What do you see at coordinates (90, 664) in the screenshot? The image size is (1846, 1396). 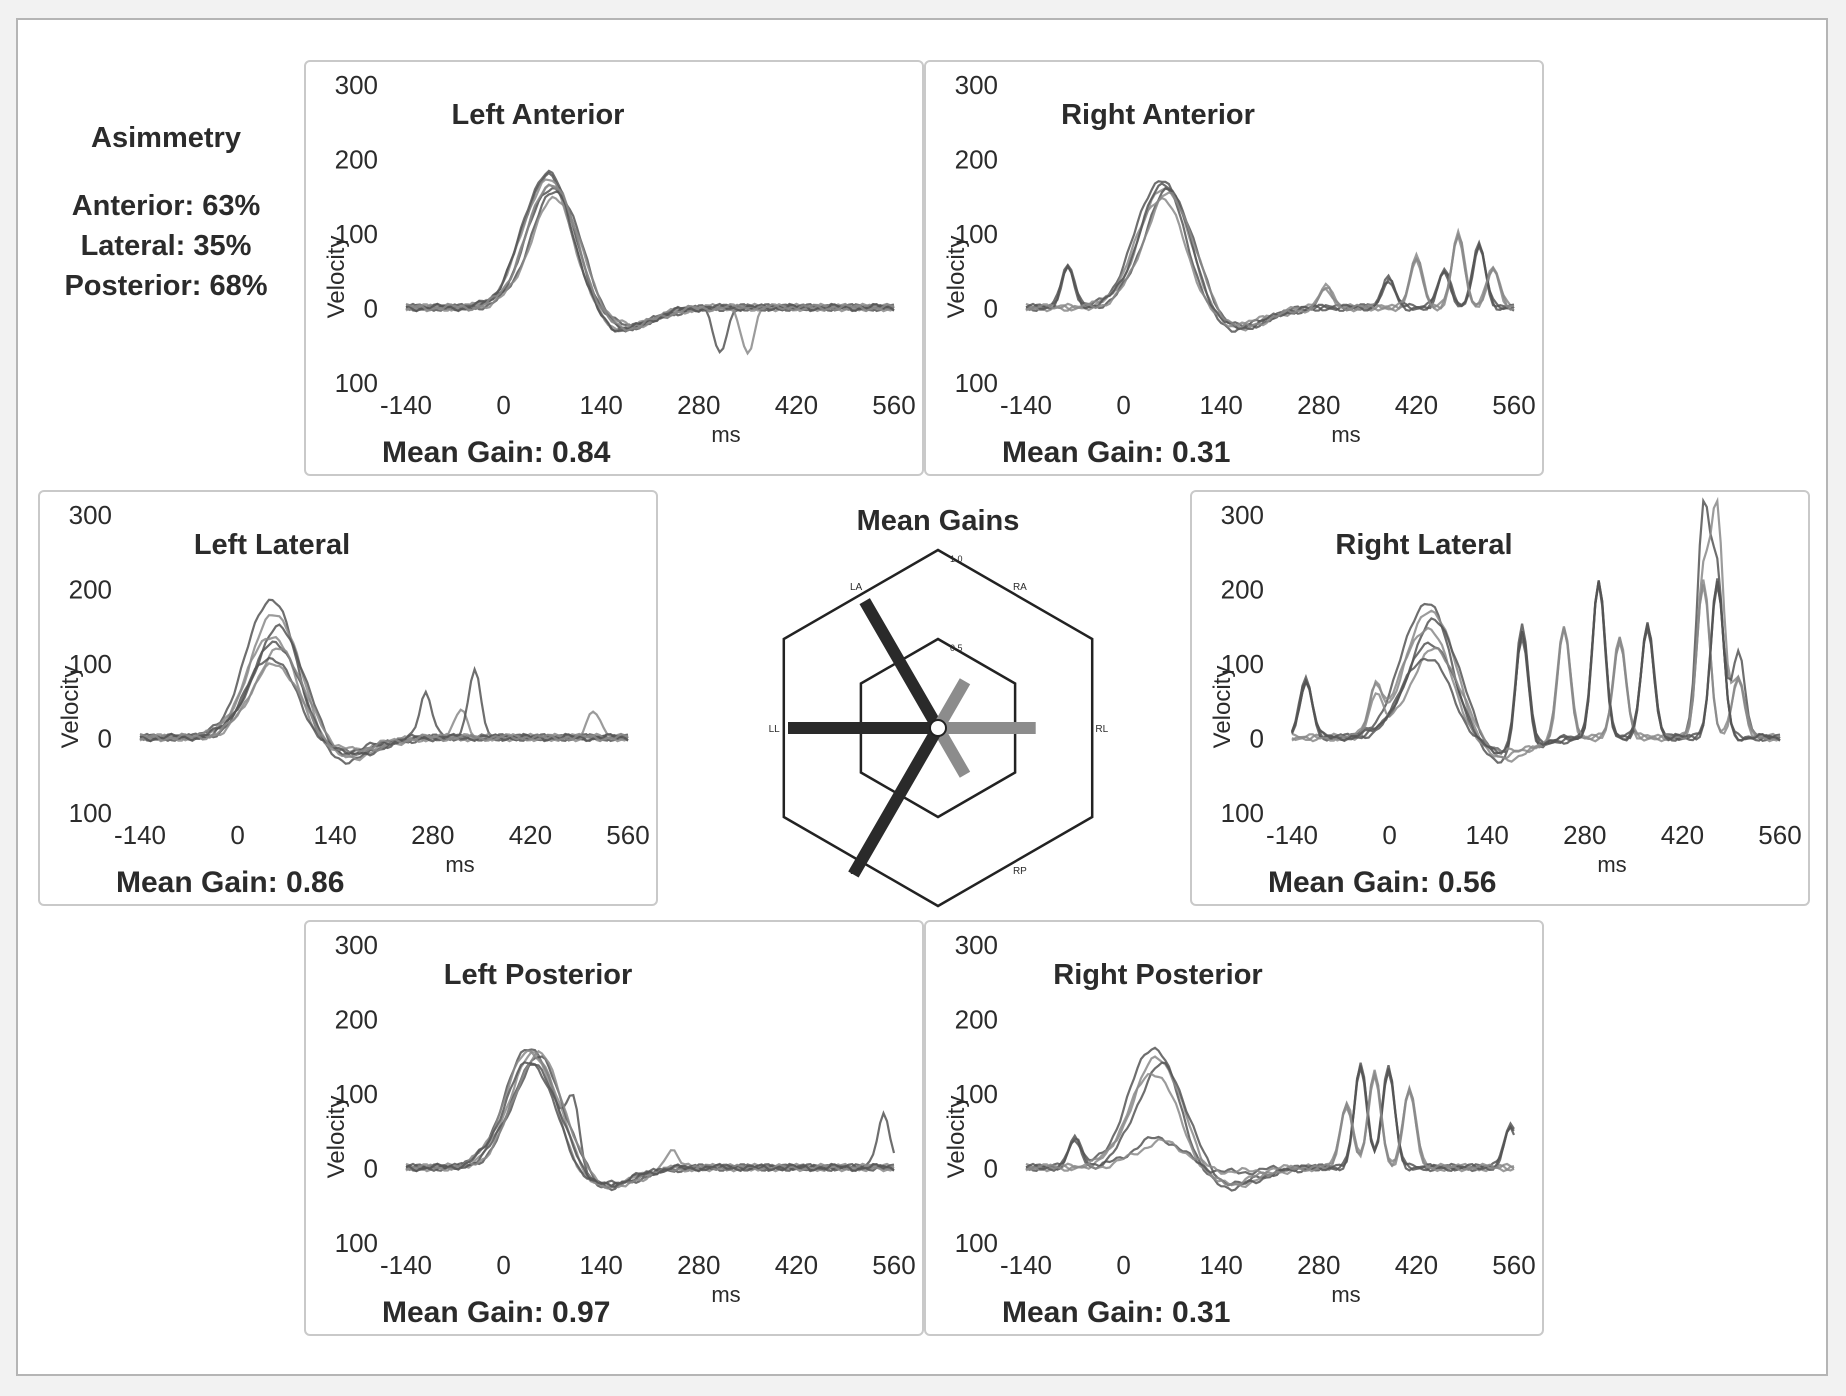 I see `left-lateral-ytick-2: 100` at bounding box center [90, 664].